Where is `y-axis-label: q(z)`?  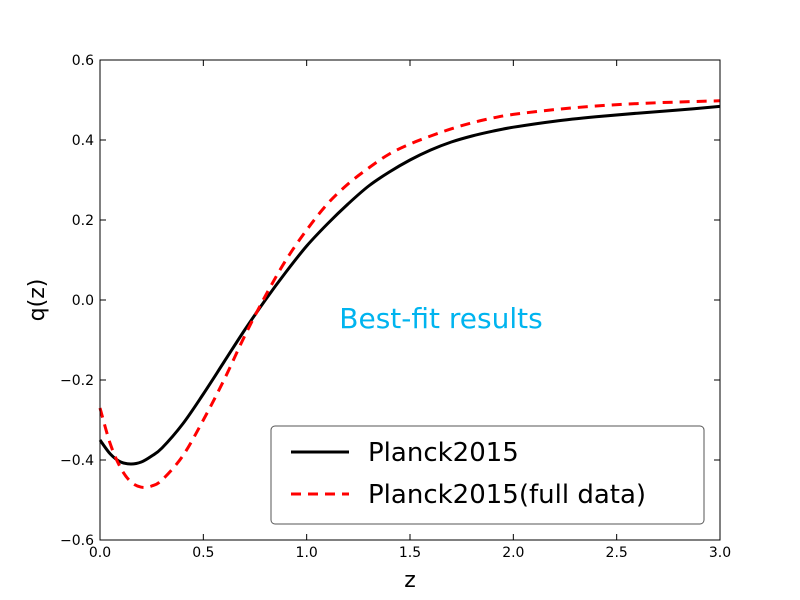 y-axis-label: q(z) is located at coordinates (37, 300).